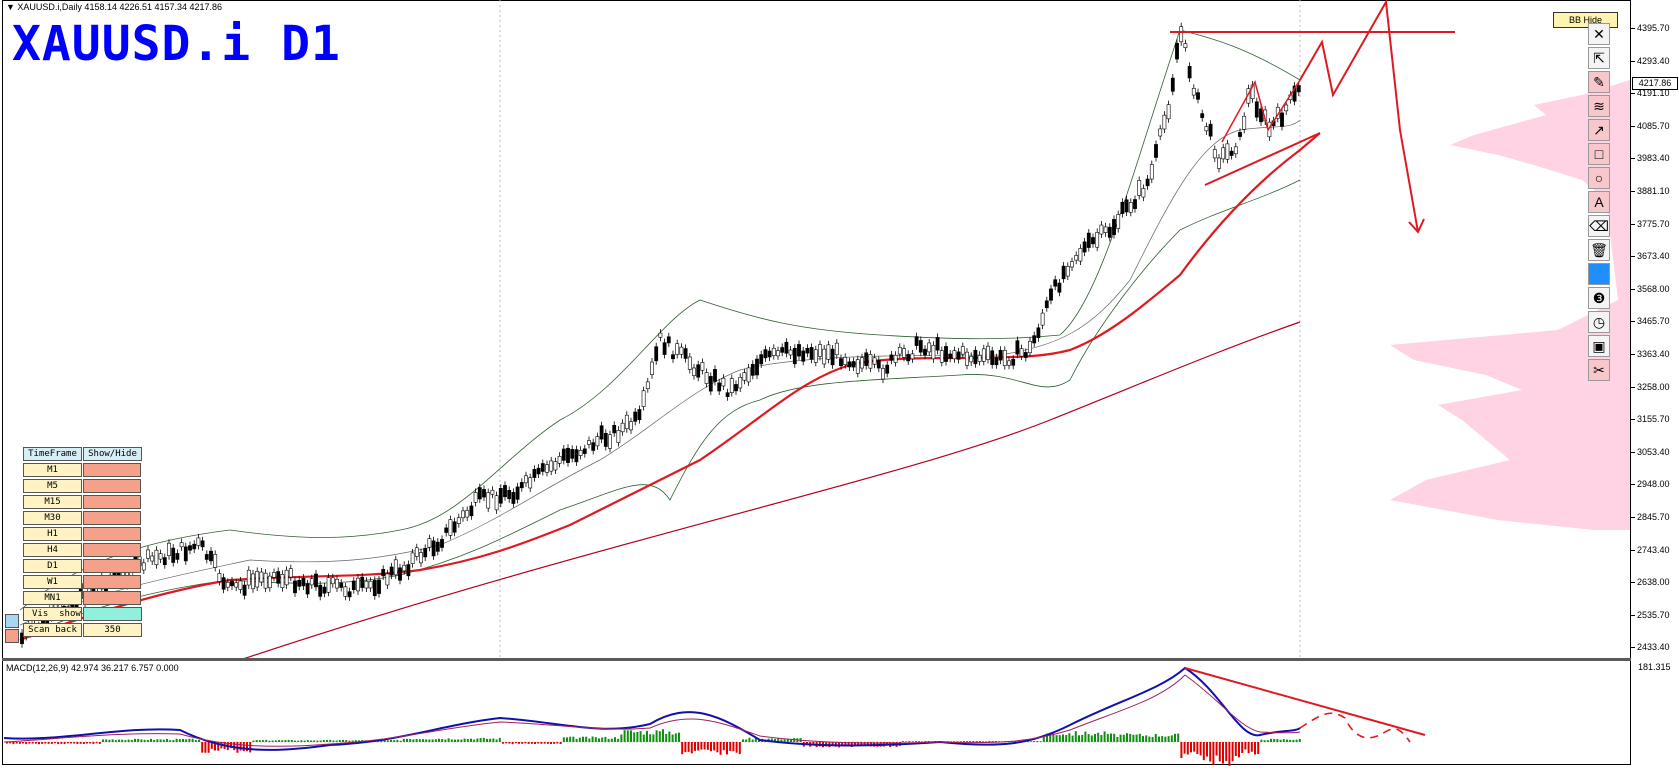 This screenshot has height=773, width=1679. I want to click on number-3-icon: ❸, so click(1599, 298).